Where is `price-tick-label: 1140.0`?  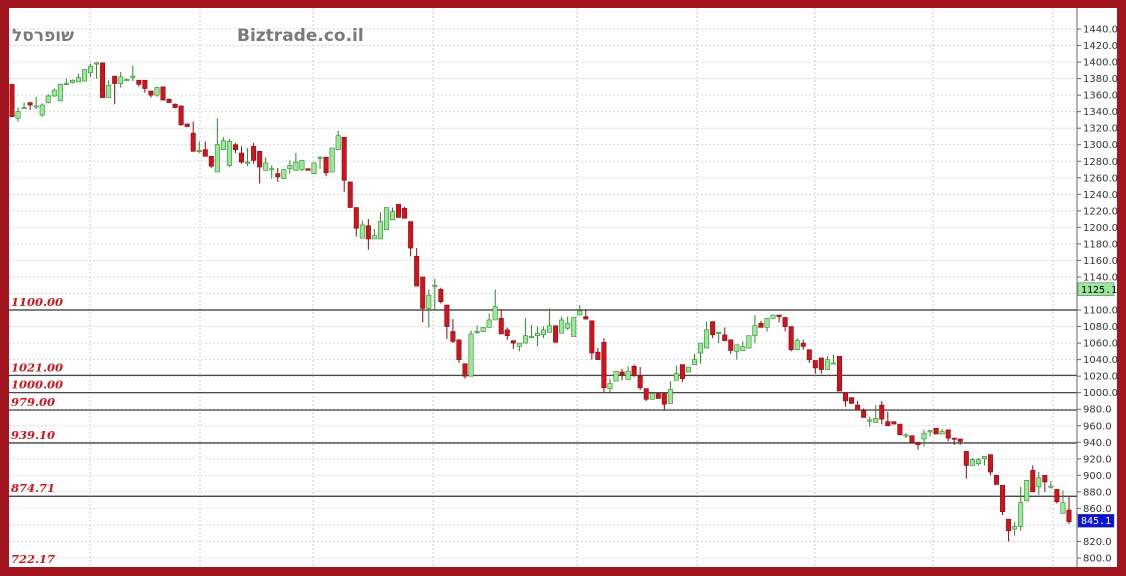 price-tick-label: 1140.0 is located at coordinates (1100, 277).